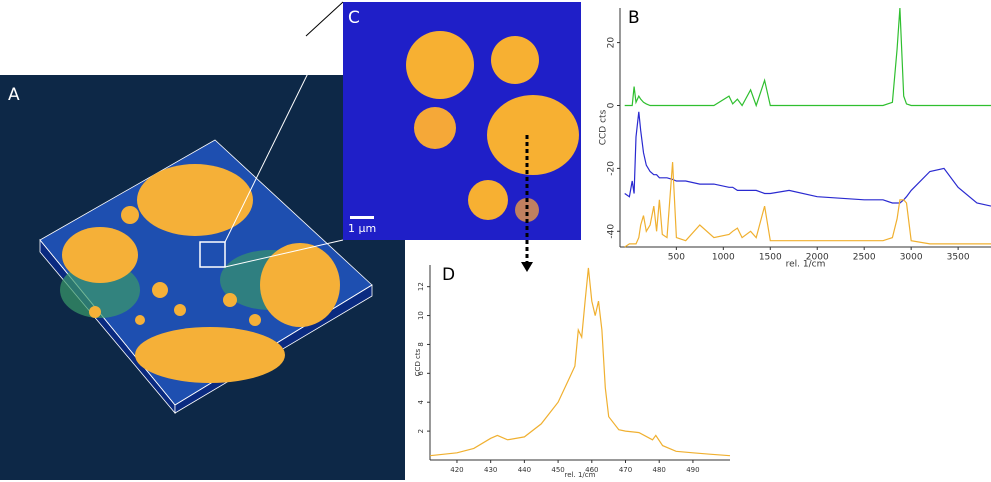  What do you see at coordinates (958, 258) in the screenshot?
I see `x-tick-label: 3500` at bounding box center [958, 258].